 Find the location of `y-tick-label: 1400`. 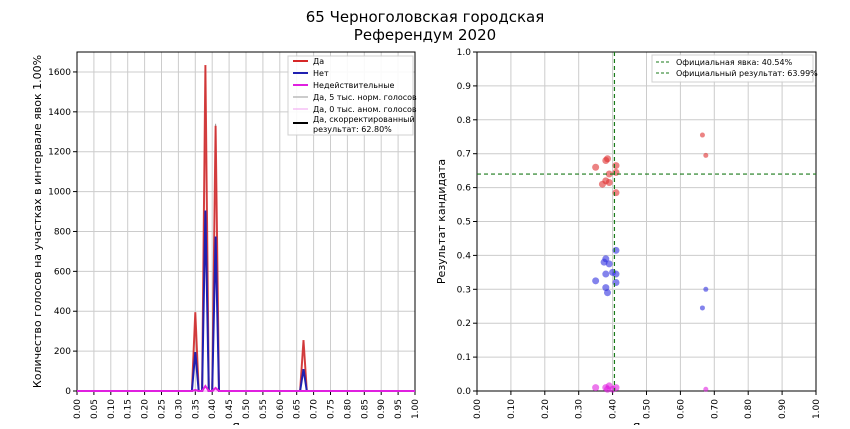

y-tick-label: 1400 is located at coordinates (59, 113).